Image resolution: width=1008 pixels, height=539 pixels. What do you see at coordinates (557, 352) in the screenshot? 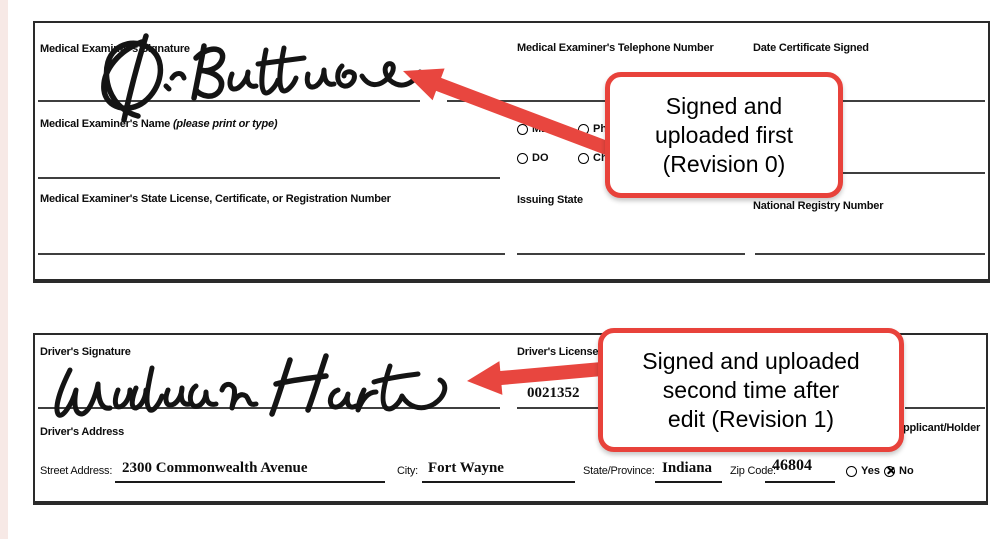
I see `driver-license-label: Driver's License Num` at bounding box center [557, 352].